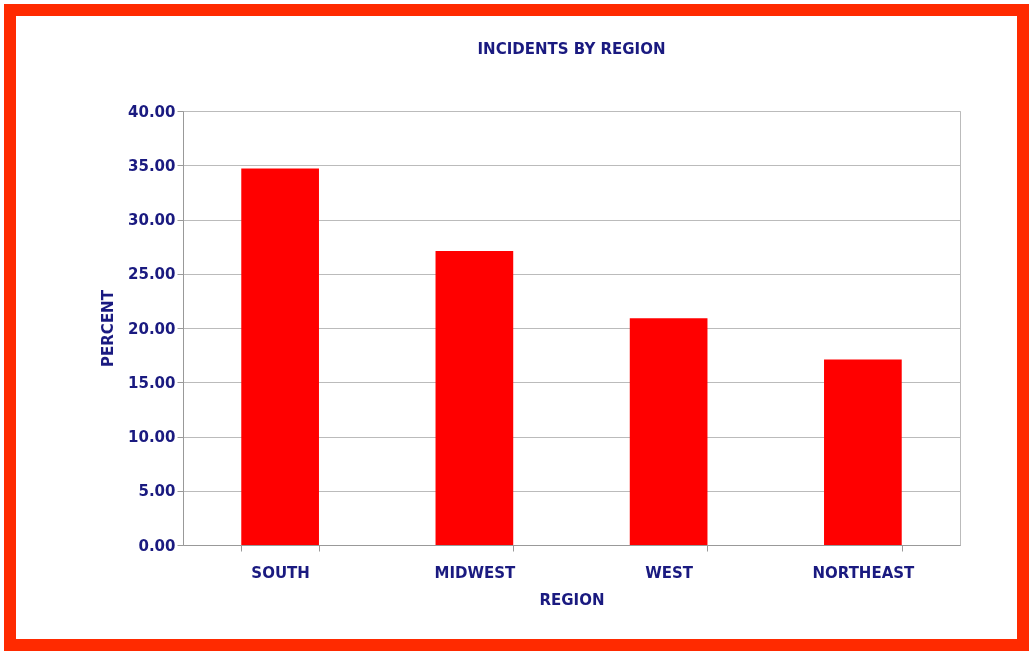 This screenshot has width=1033, height=652. I want to click on x-tick-label: MIDWEST, so click(475, 572).